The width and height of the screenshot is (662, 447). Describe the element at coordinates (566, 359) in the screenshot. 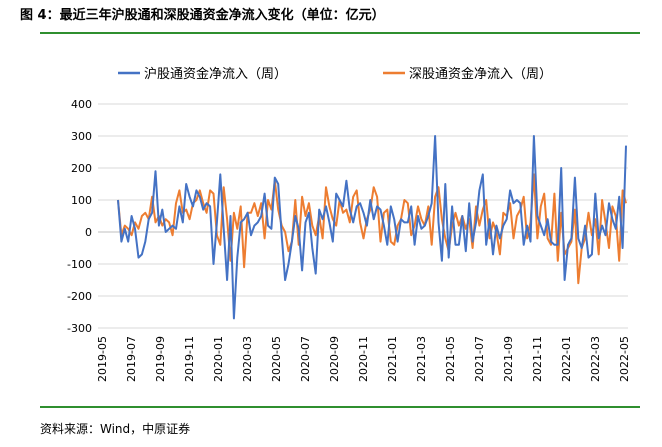

I see `x-tick-label: 2022-01` at that location.